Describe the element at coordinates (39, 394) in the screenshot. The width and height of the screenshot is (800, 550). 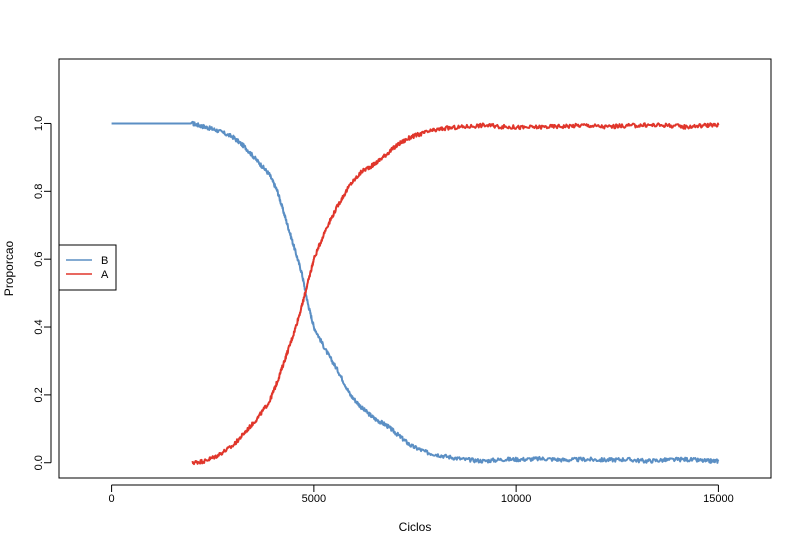
I see `y-tick-label: 0.2` at that location.